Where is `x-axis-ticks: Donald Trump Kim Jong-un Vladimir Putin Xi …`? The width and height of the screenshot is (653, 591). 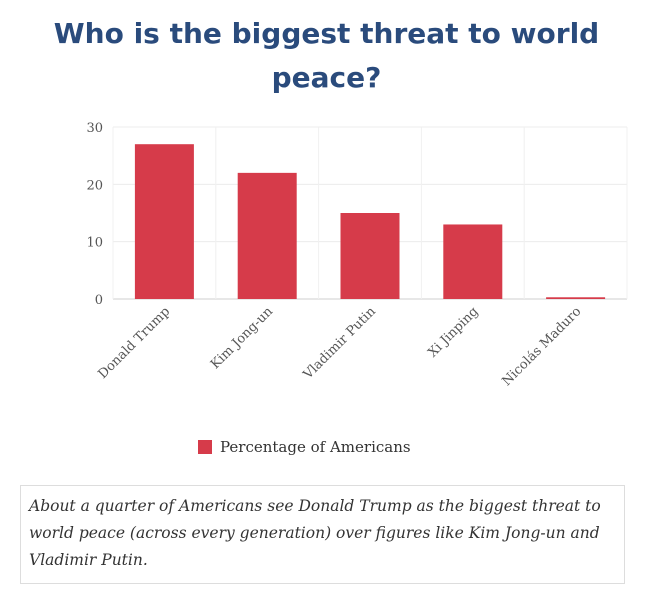 x-axis-ticks: Donald Trump Kim Jong-un Vladimir Putin Xi … is located at coordinates (340, 346).